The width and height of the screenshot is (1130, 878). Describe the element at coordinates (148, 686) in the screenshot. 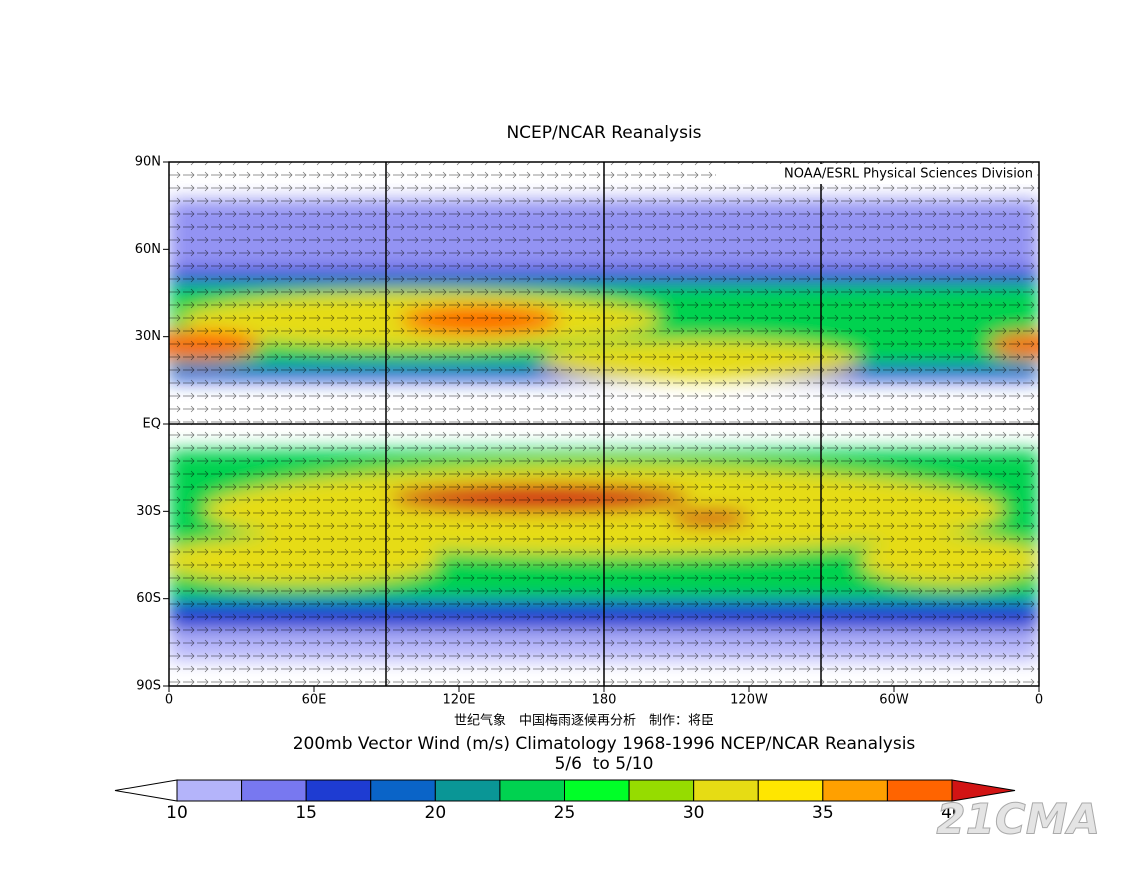

I see `lat-label: 90S` at that location.